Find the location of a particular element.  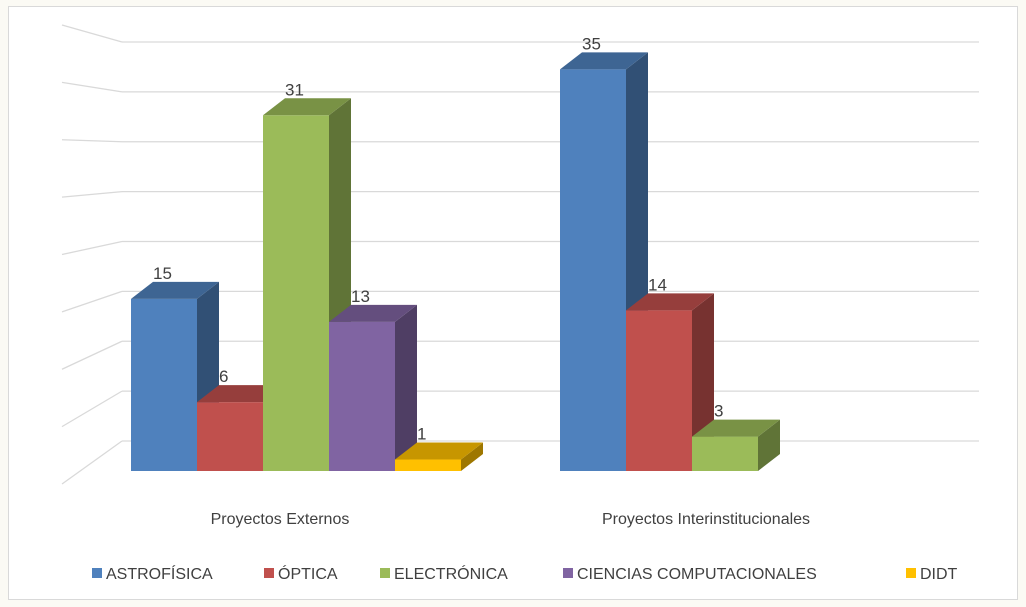

legend-swatch-didt is located at coordinates (911, 573).